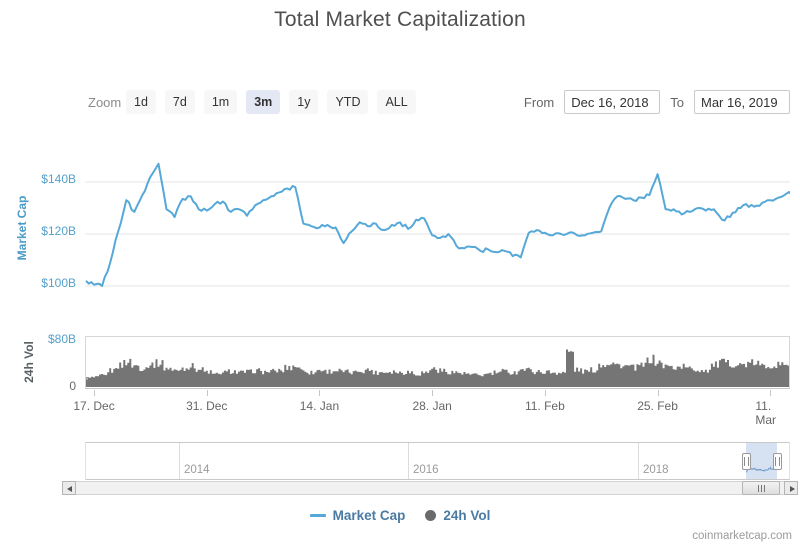  I want to click on scrollbar, so click(430, 488).